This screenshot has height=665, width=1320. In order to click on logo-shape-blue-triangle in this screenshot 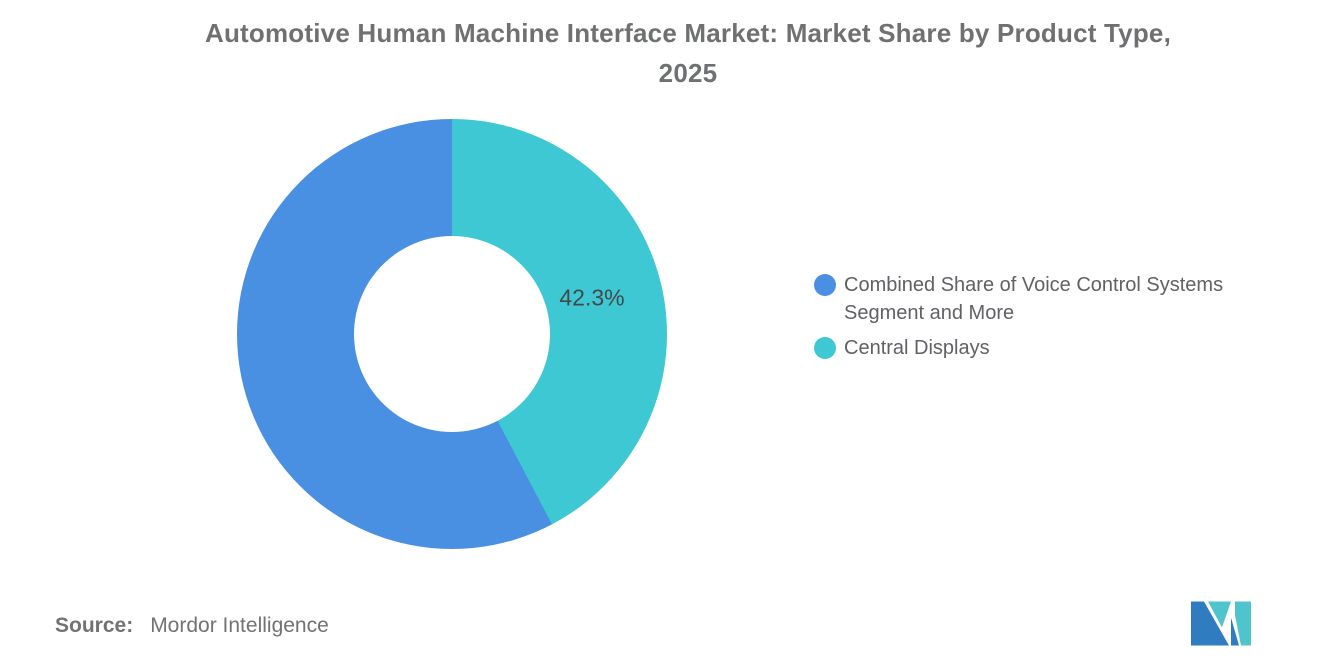, I will do `click(1235, 631)`.